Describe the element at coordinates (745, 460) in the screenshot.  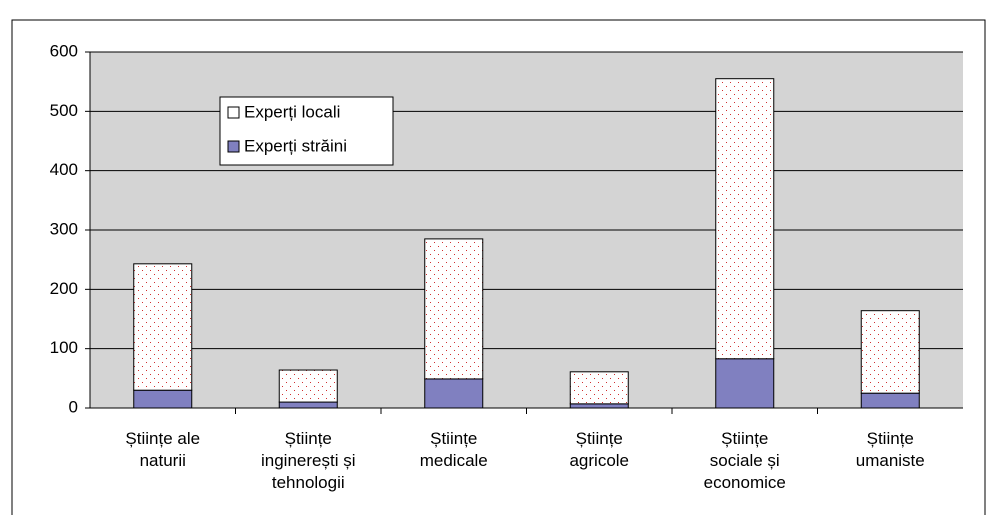
I see `x-tick-label: Științe sociale și economice` at that location.